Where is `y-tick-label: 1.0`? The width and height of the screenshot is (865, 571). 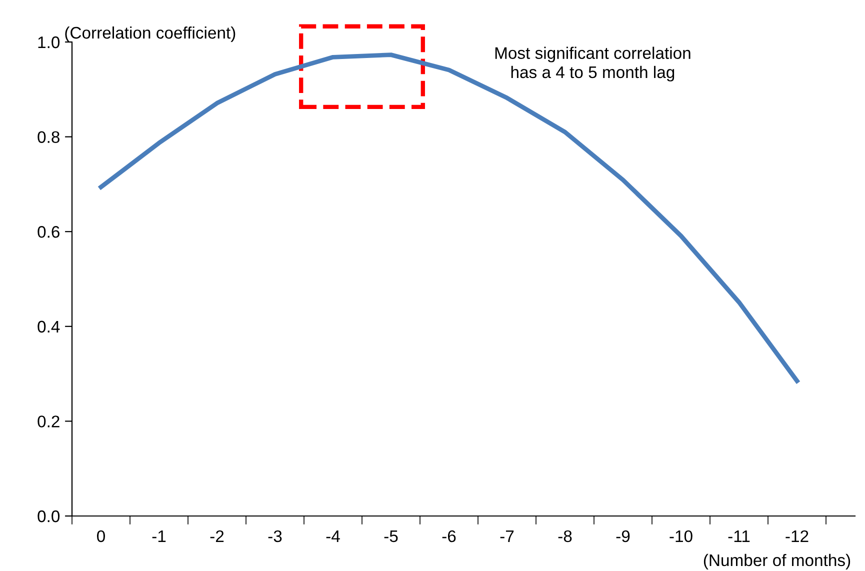
y-tick-label: 1.0 is located at coordinates (49, 42).